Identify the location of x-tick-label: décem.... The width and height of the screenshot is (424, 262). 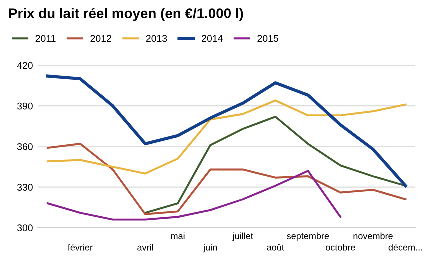
(405, 247).